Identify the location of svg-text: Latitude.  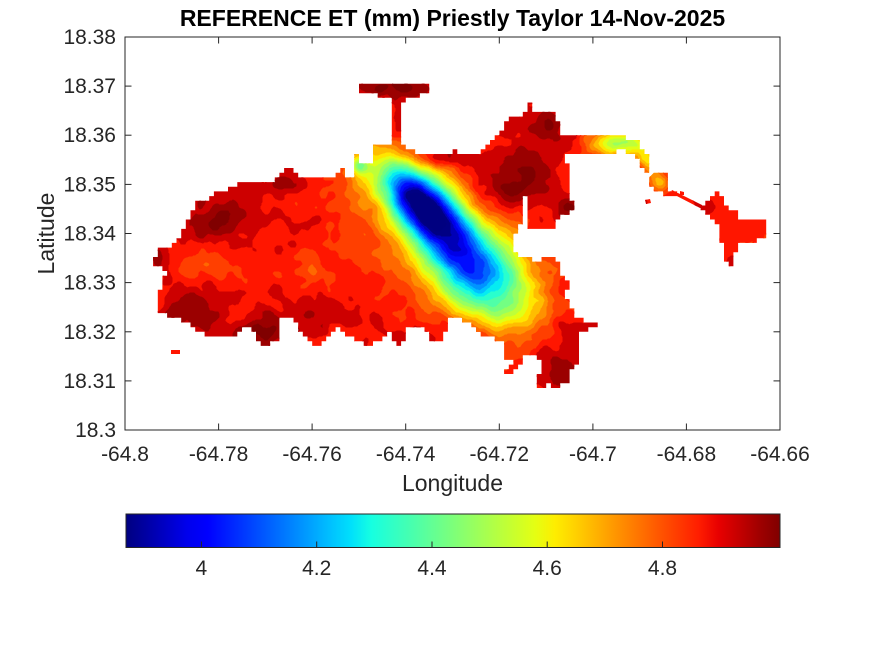
(46, 234).